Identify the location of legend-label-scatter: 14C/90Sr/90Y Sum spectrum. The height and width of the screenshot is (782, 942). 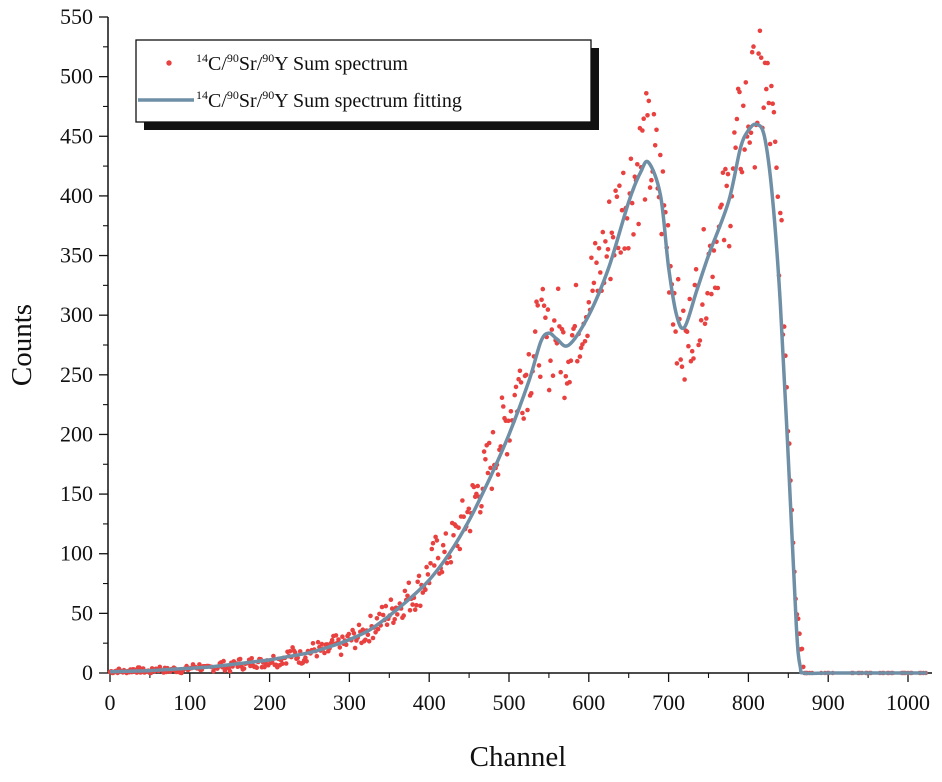
(302, 63).